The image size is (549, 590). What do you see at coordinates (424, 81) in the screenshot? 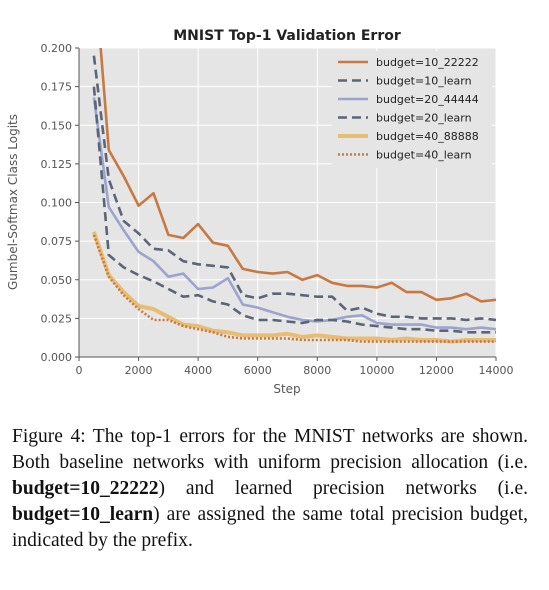
I see `legend-label: budget=10_learn` at bounding box center [424, 81].